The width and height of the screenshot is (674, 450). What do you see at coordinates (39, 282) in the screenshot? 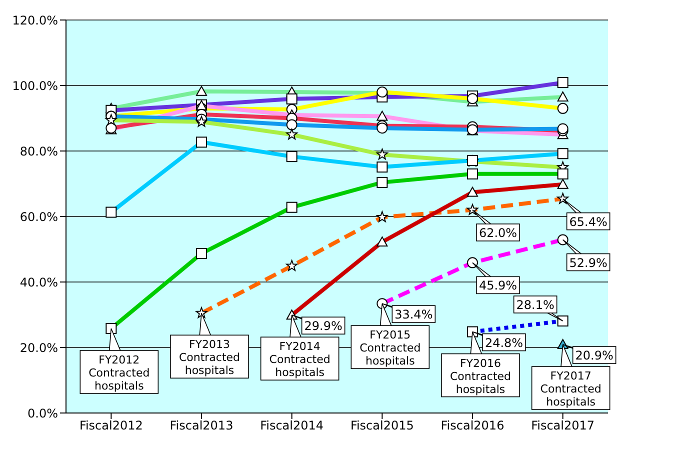
I see `y-tick-label: 40.0%` at bounding box center [39, 282].